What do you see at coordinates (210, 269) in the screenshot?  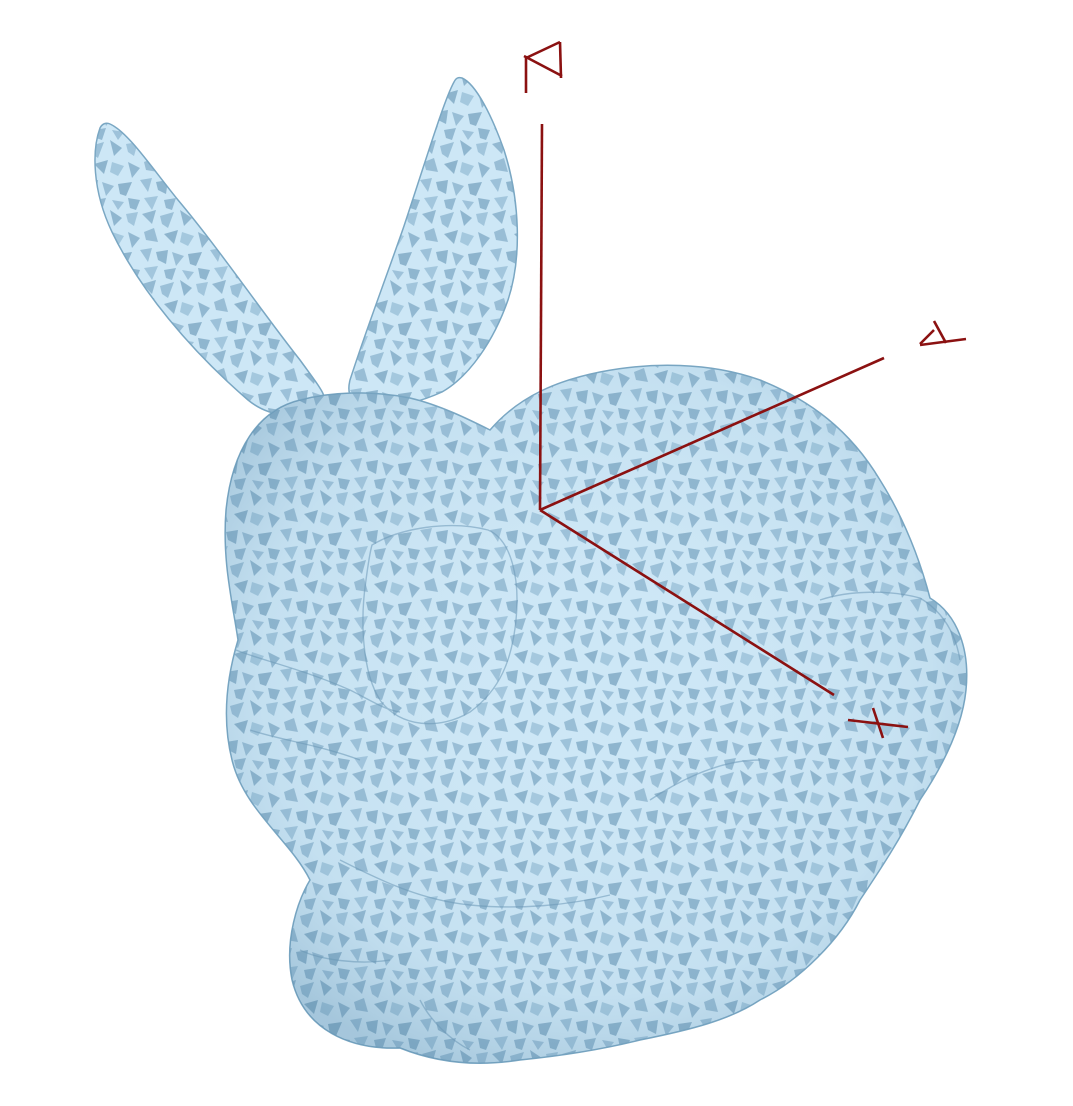 I see `bunny-left-ear` at bounding box center [210, 269].